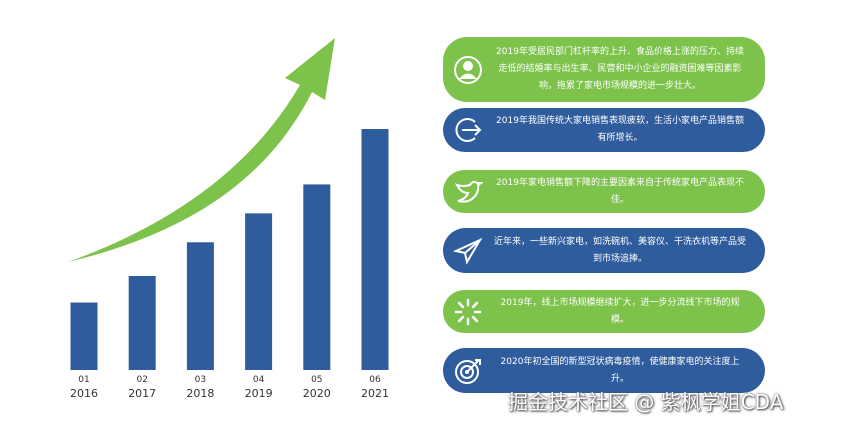  I want to click on info-text: 近年来，一些新兴家电，如洗碗机、美容仪、干洗衣机等产品受到市场追捧。, so click(619, 250).